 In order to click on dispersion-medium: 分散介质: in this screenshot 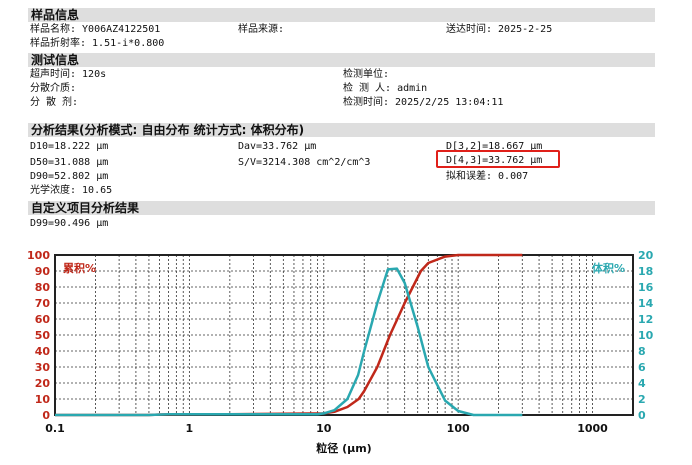, I will do `click(53, 88)`.